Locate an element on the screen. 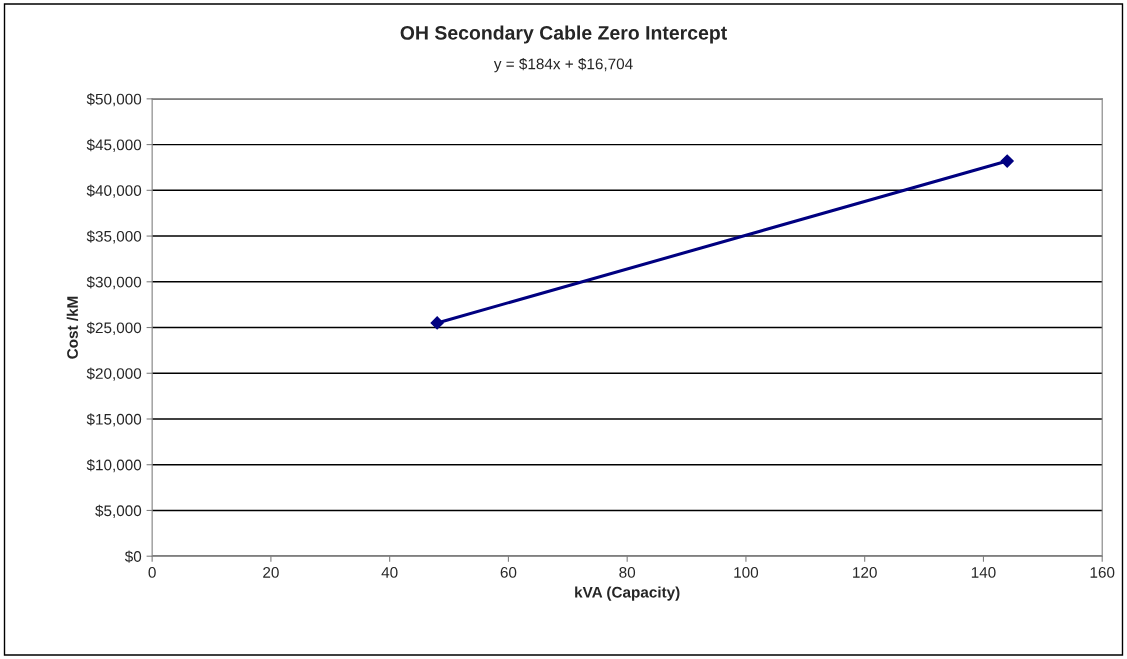 This screenshot has width=1127, height=659. chart-subtitle: y = $184x + $16,704 is located at coordinates (563, 65).